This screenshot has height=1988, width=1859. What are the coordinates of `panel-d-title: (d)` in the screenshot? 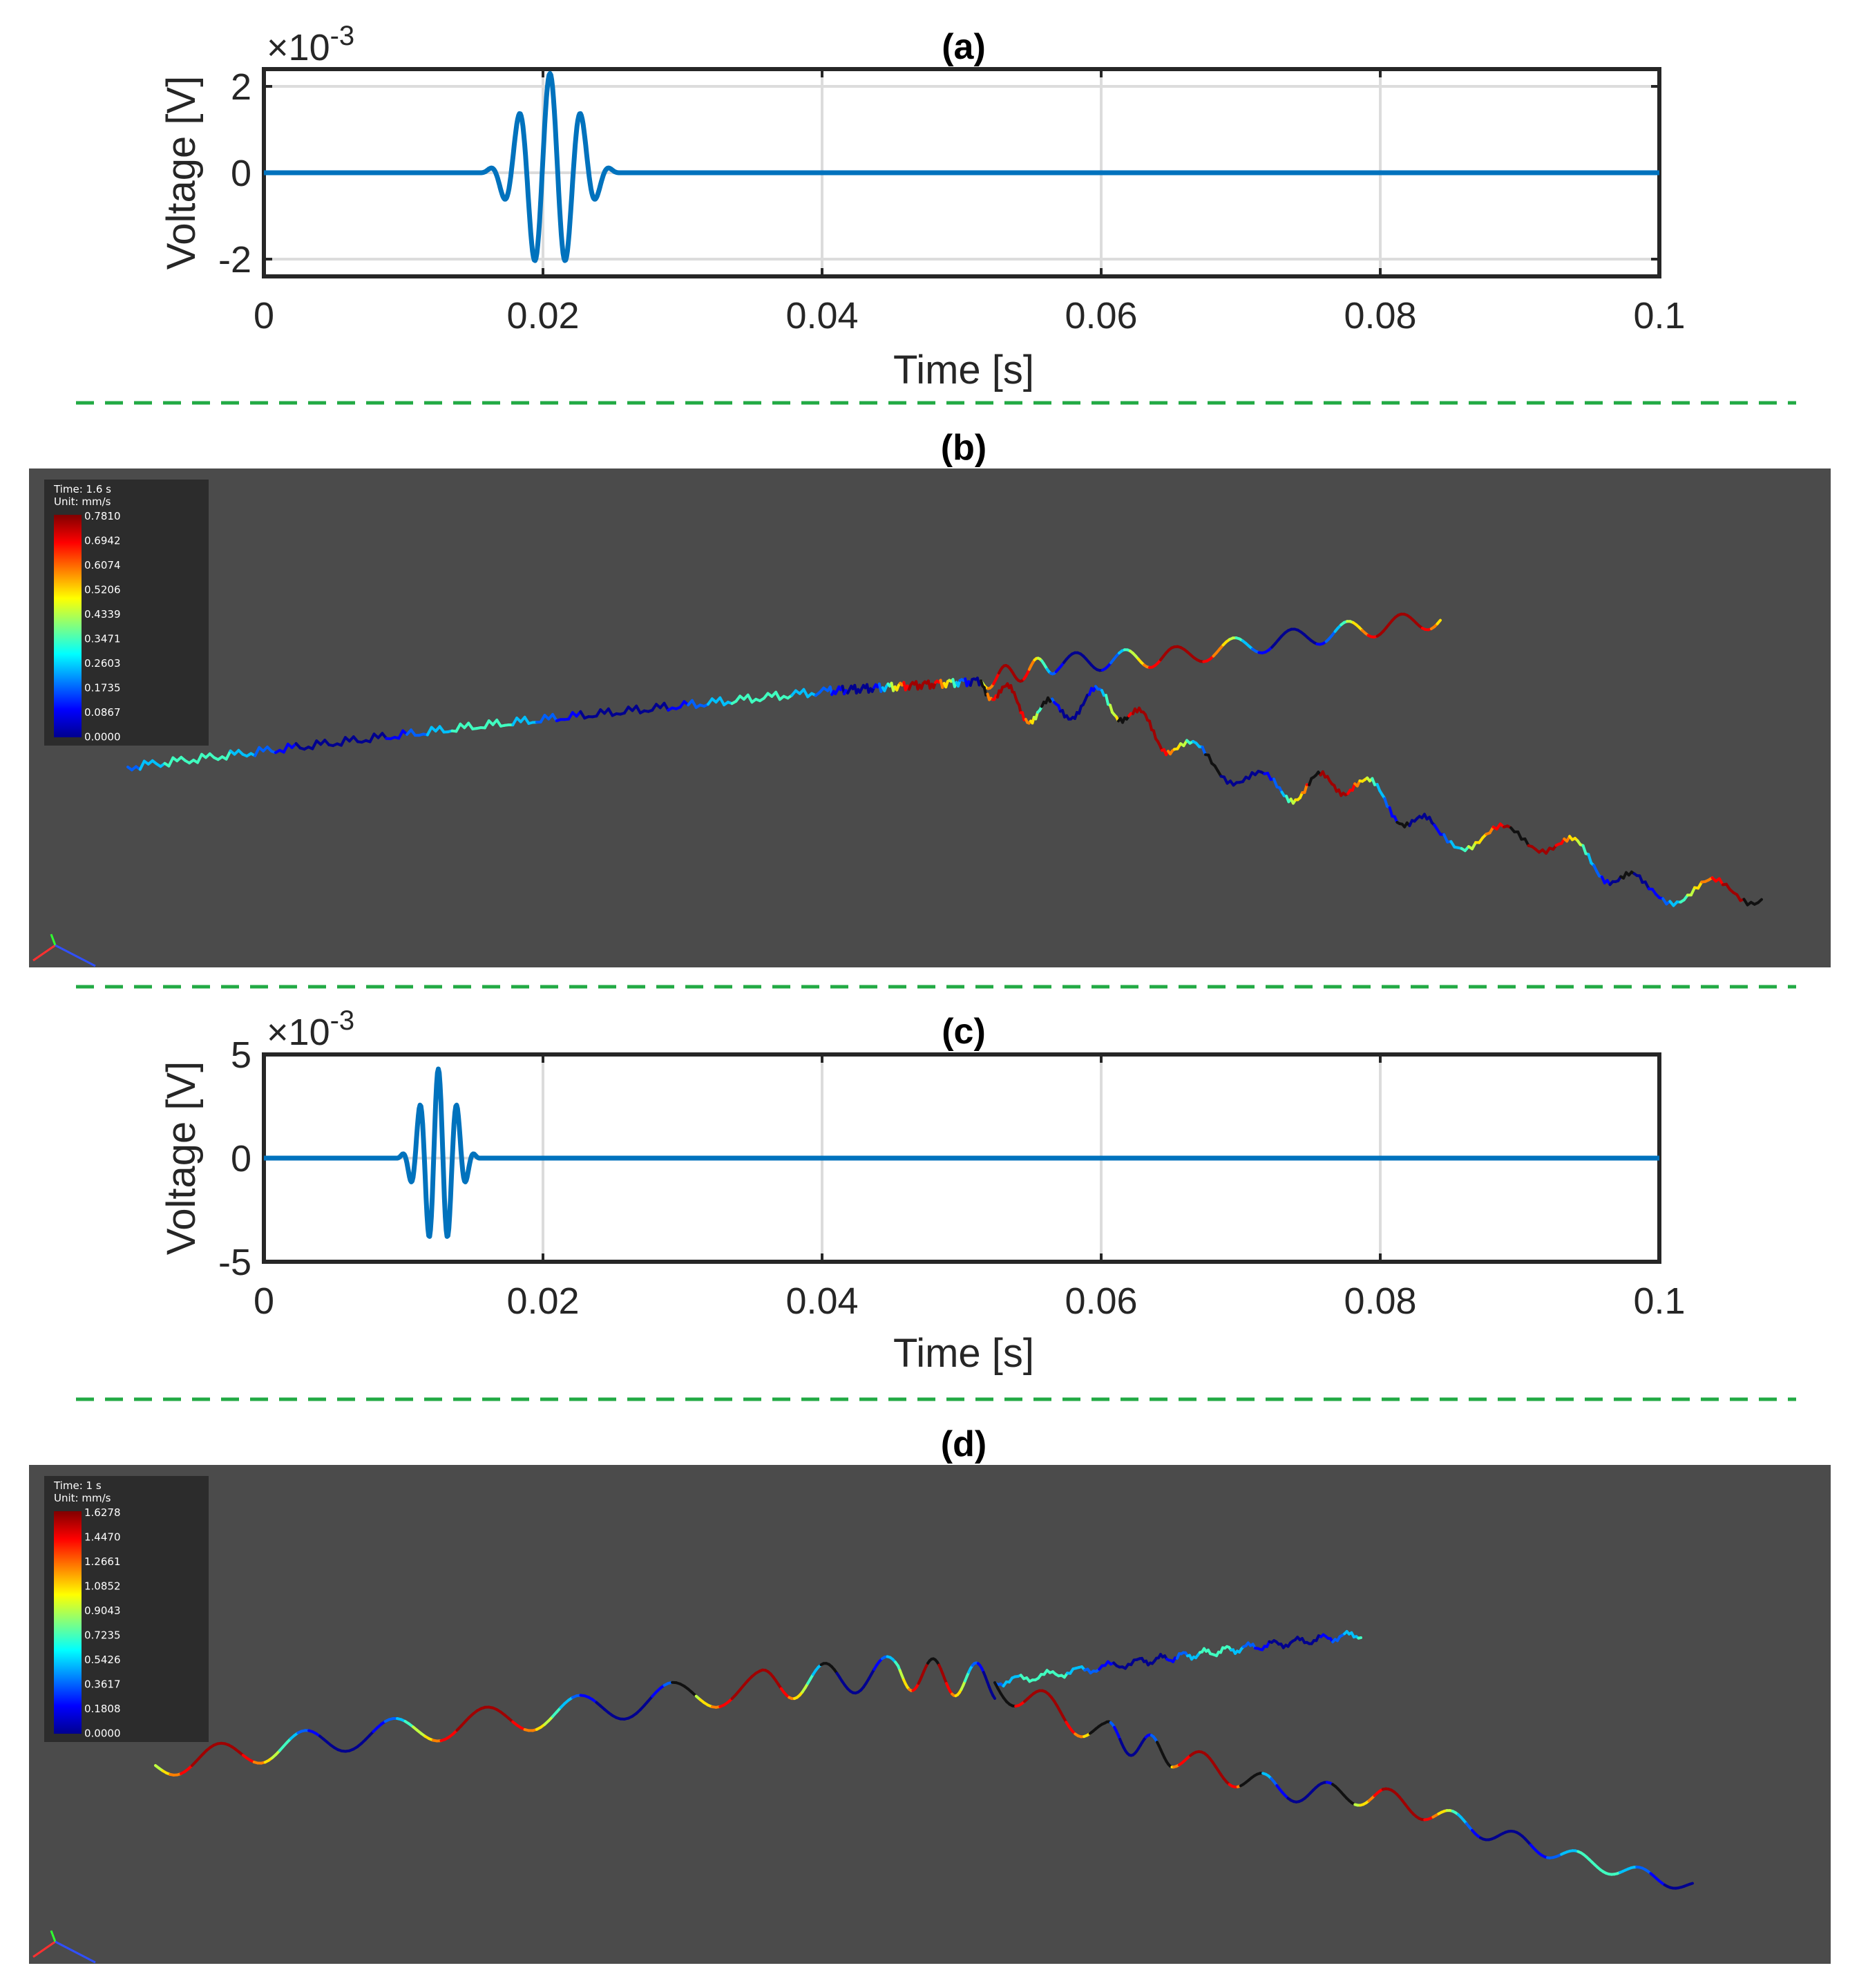 It's located at (963, 1444).